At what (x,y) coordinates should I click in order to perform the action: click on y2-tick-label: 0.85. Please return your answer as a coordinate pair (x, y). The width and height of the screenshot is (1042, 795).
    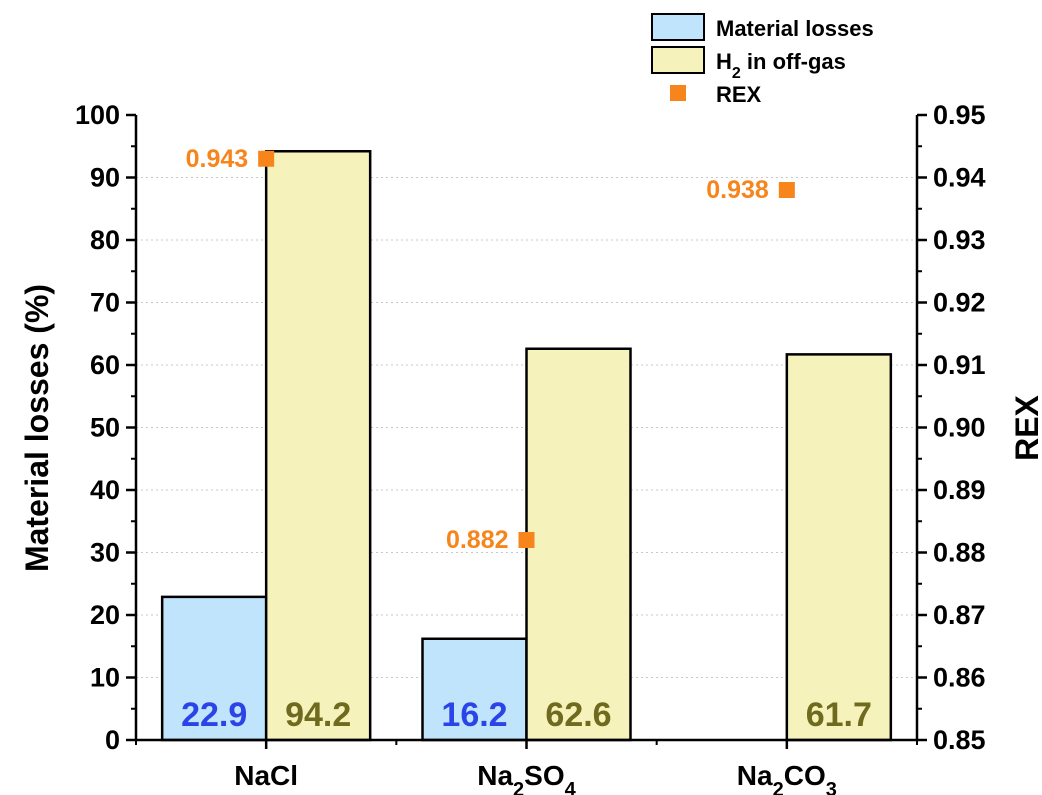
    Looking at the image, I should click on (959, 740).